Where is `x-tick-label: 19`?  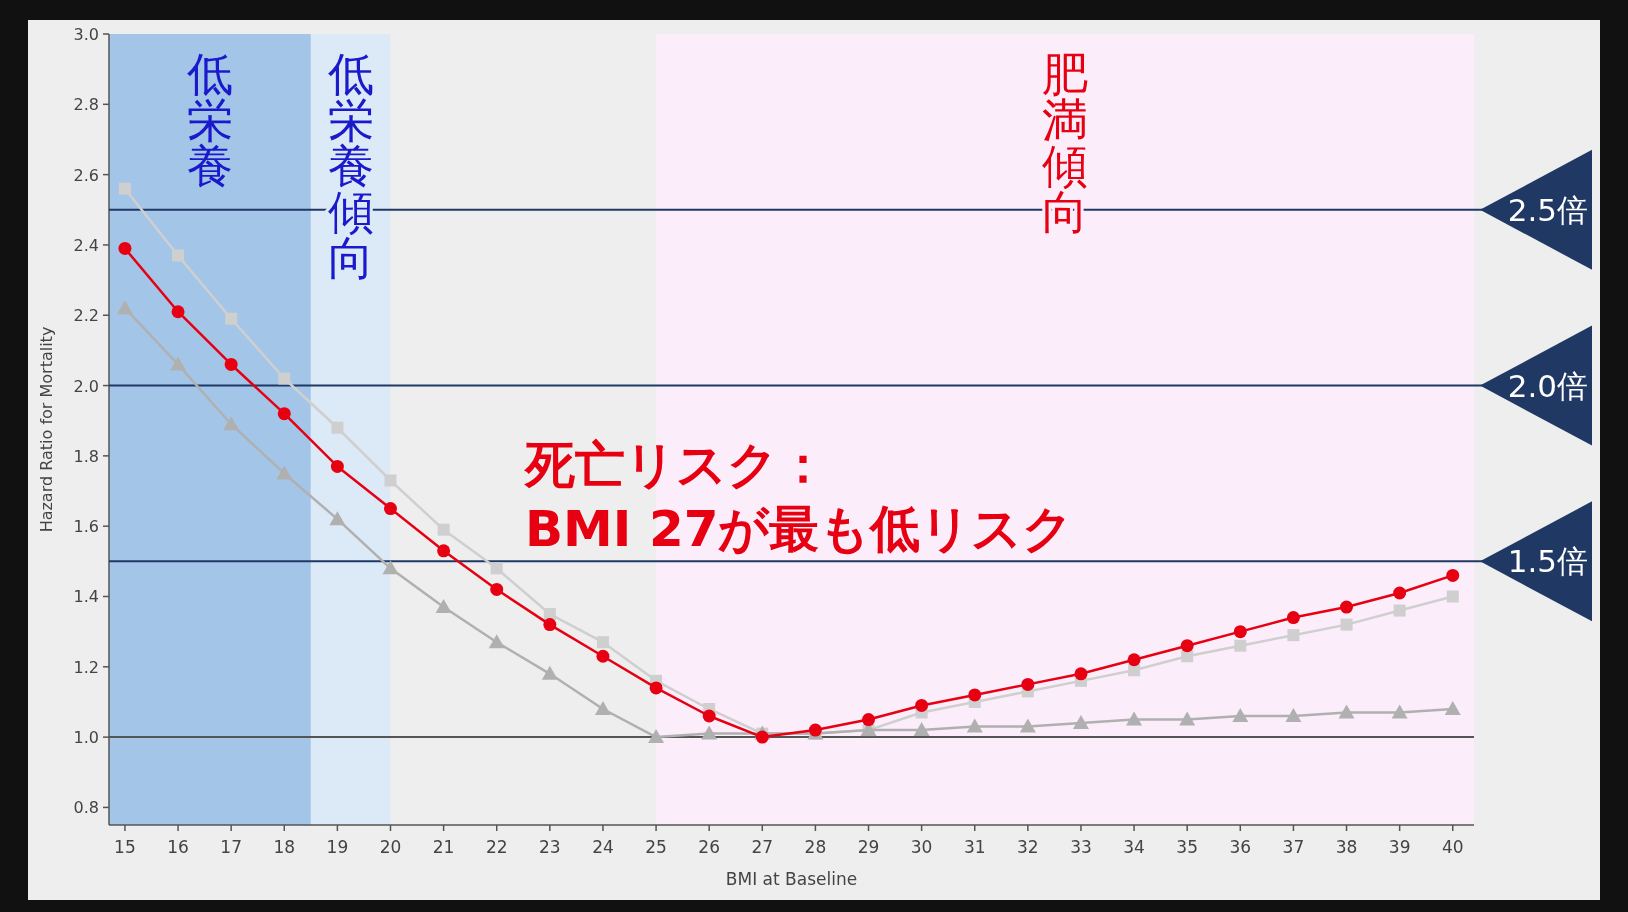 x-tick-label: 19 is located at coordinates (337, 847).